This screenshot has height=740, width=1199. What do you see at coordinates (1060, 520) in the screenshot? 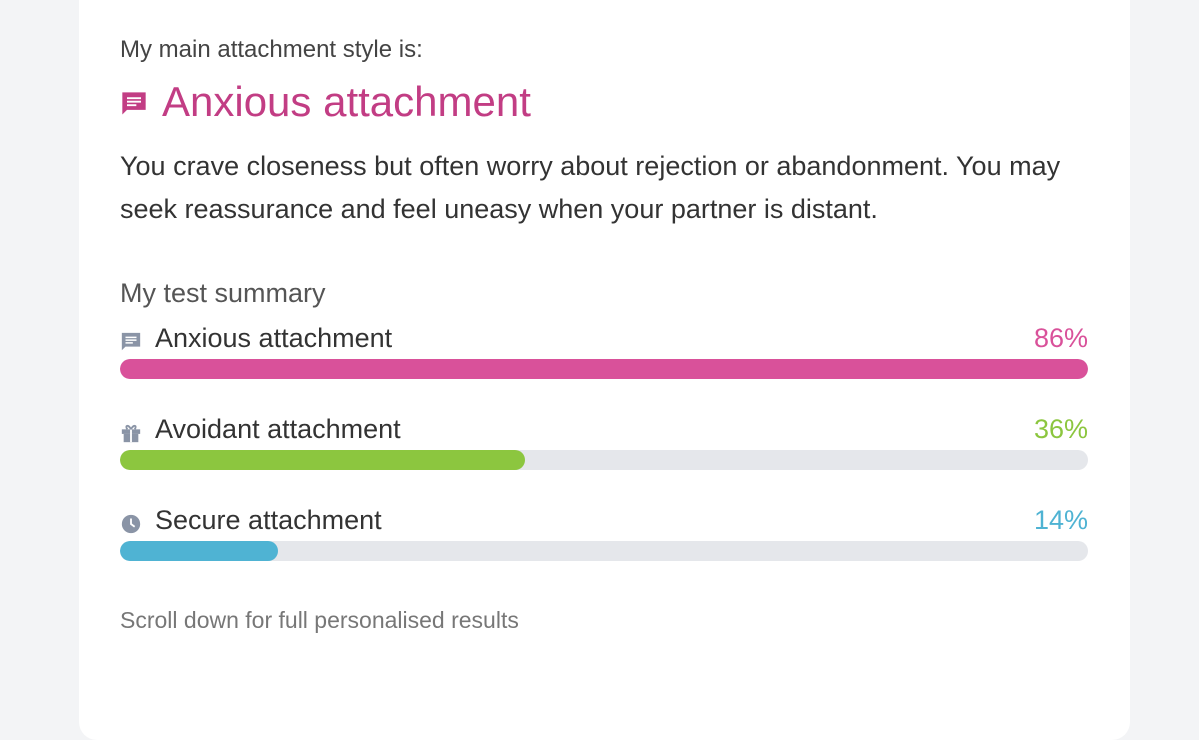
I see `result-percent: 14%` at bounding box center [1060, 520].